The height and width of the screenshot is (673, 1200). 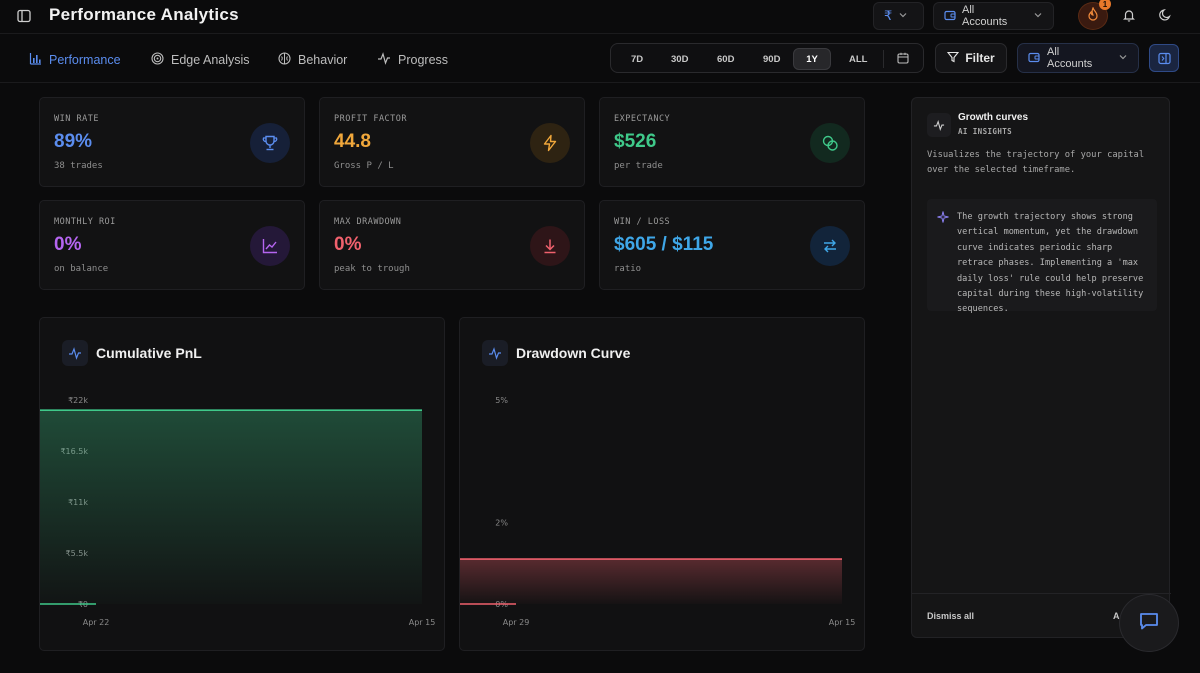 I want to click on tab-progress: Progress, so click(x=412, y=60).